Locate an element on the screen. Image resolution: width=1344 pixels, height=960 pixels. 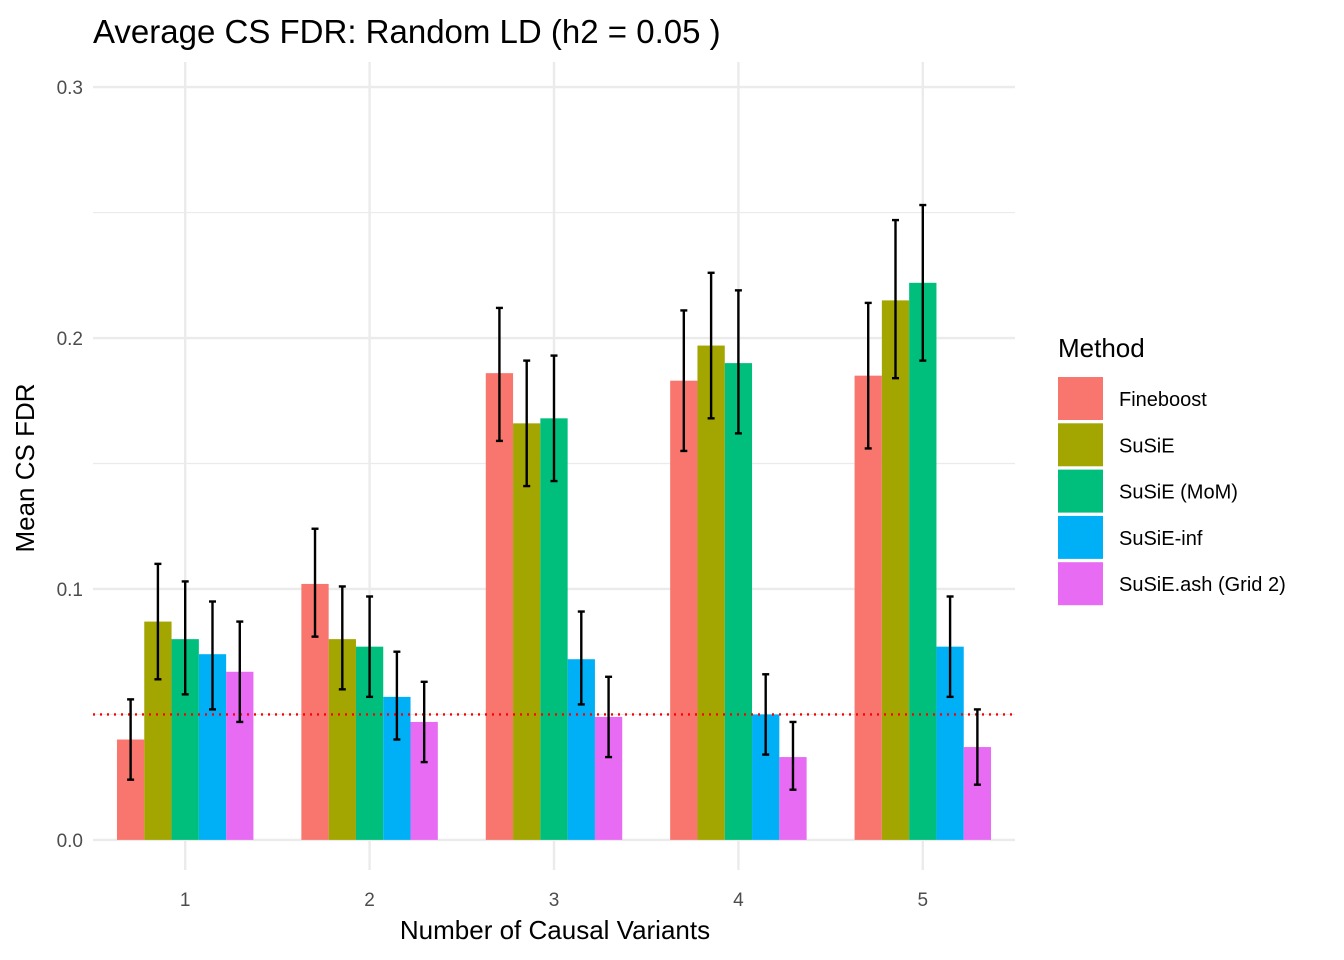
y-tick-label: 0.1 is located at coordinates (70, 590).